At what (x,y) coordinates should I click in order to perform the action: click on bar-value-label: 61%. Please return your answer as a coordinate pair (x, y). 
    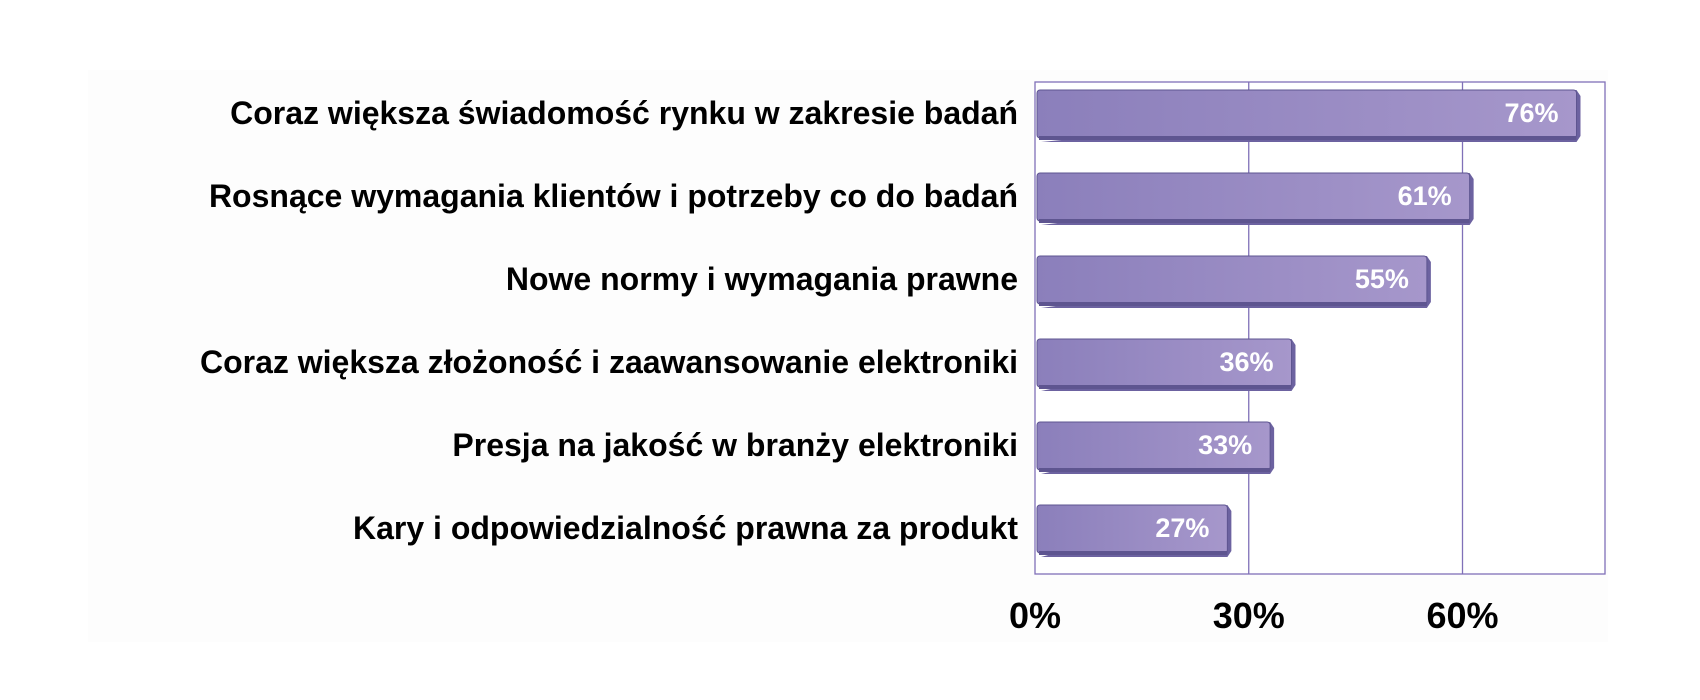
    Looking at the image, I should click on (1425, 196).